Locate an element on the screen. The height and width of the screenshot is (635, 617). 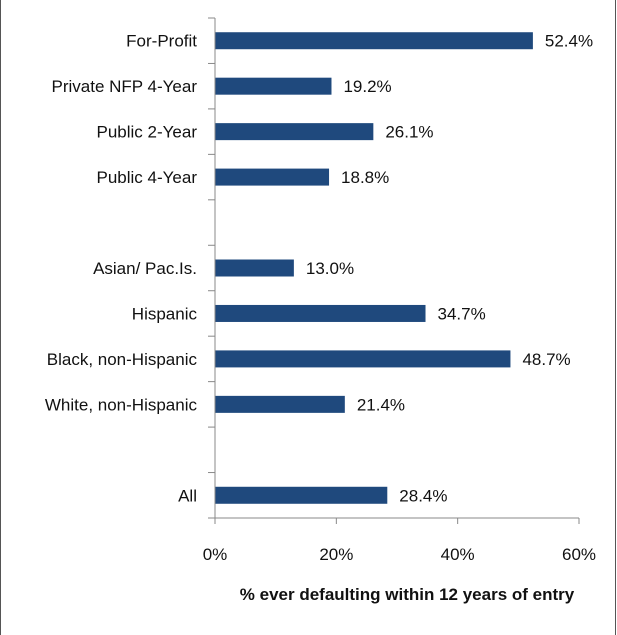
category-label: Public 4-Year is located at coordinates (147, 177).